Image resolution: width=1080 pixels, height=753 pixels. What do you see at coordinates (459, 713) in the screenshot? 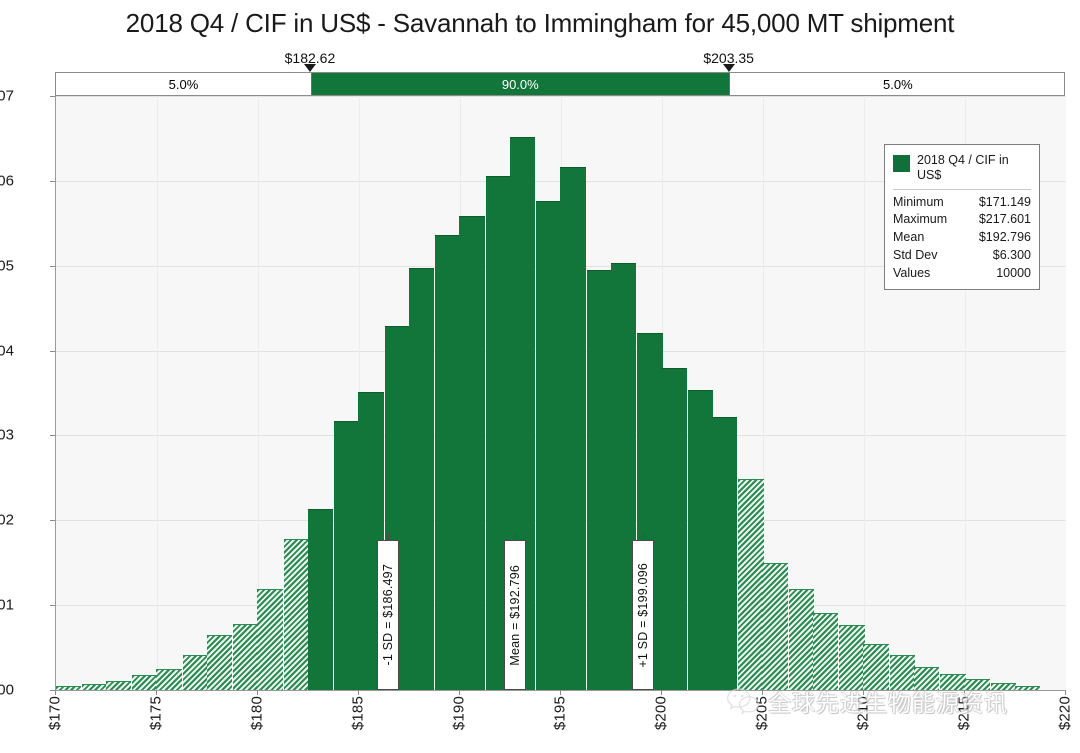
I see `x-axis-tick-label: $190` at bounding box center [459, 713].